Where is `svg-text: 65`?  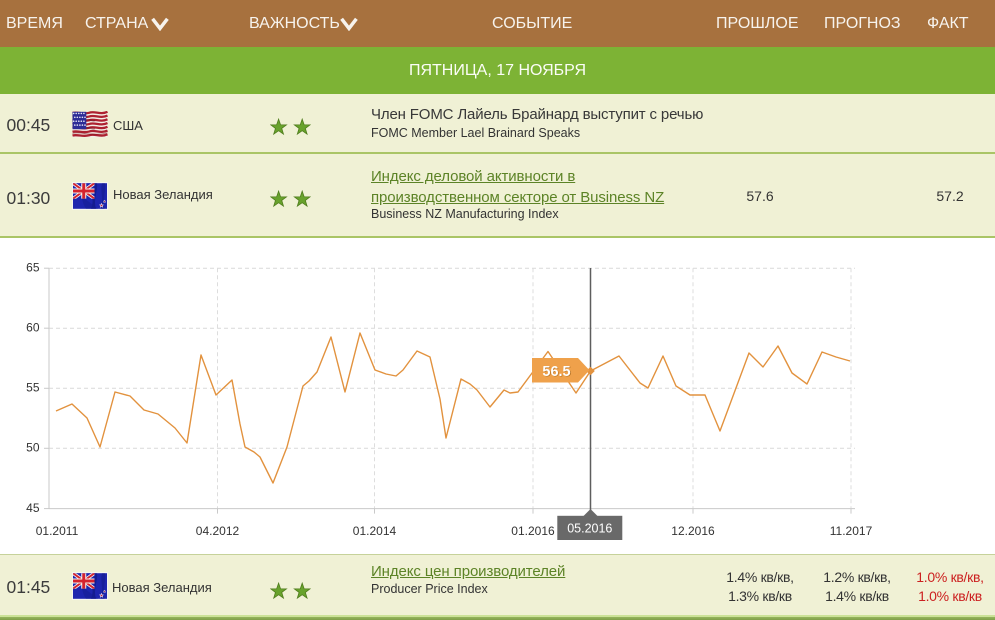
svg-text: 65 is located at coordinates (33, 267).